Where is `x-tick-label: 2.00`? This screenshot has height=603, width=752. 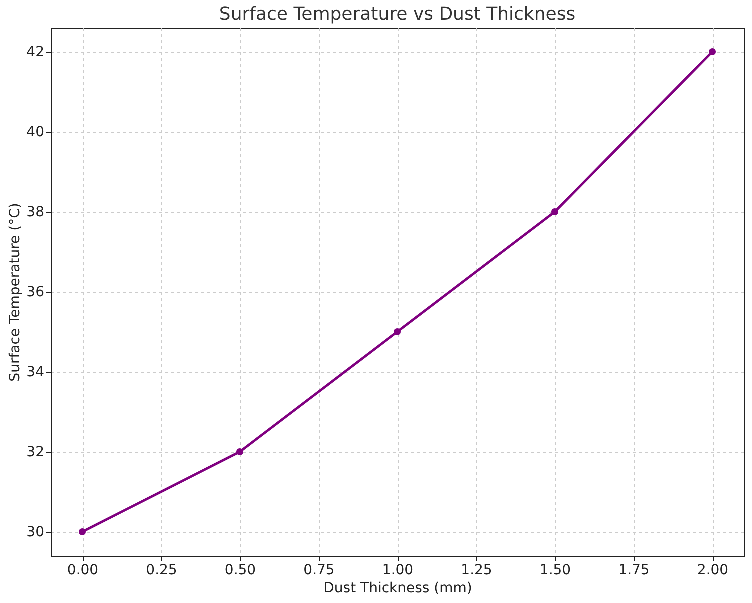
x-tick-label: 2.00 is located at coordinates (713, 570).